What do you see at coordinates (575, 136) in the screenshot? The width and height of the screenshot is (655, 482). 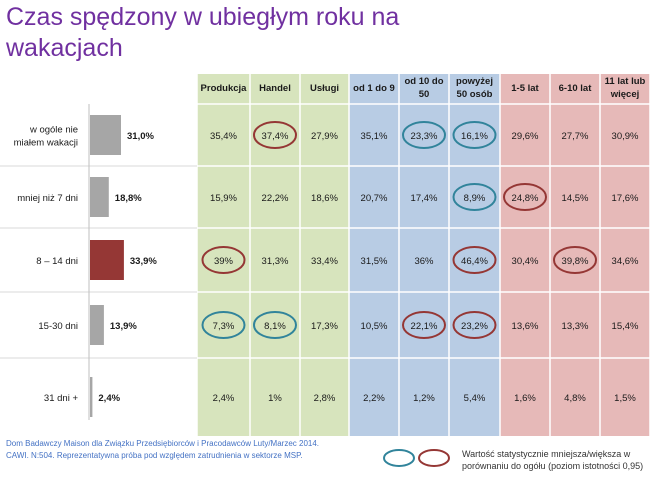 I see `table-cell: 27,7%` at bounding box center [575, 136].